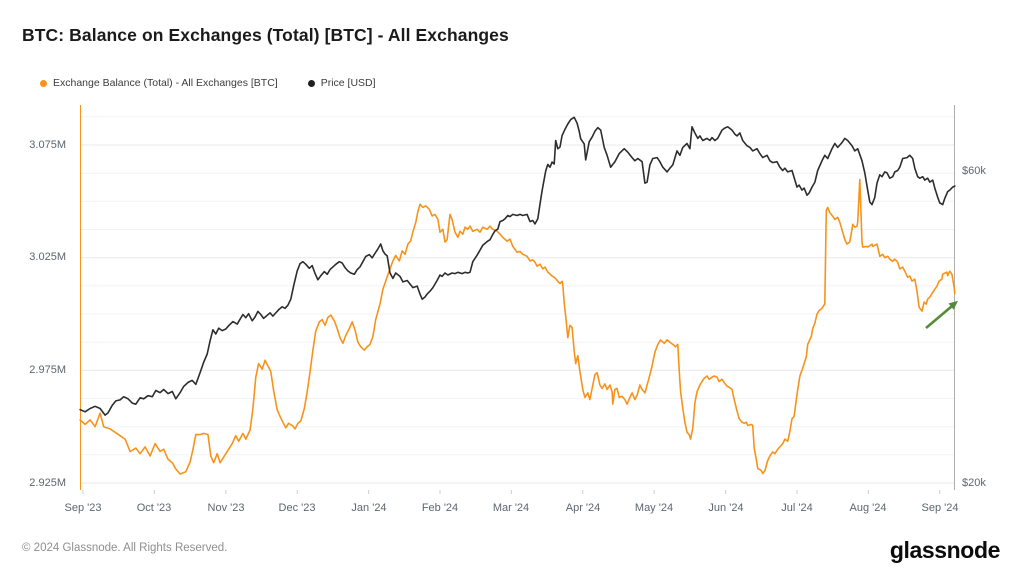 This screenshot has height=576, width=1024. I want to click on x-axis-label: Feb '24, so click(440, 508).